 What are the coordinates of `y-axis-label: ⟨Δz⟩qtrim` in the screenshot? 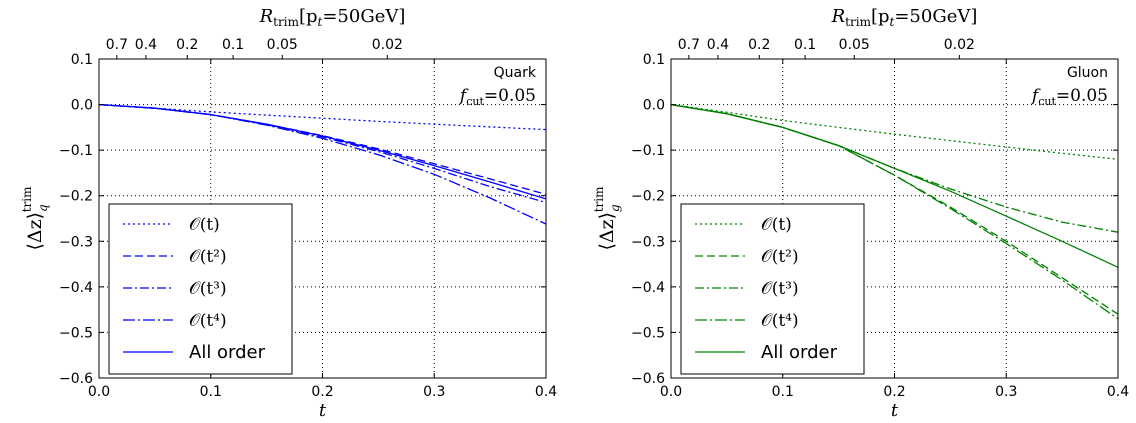 It's located at (35, 218).